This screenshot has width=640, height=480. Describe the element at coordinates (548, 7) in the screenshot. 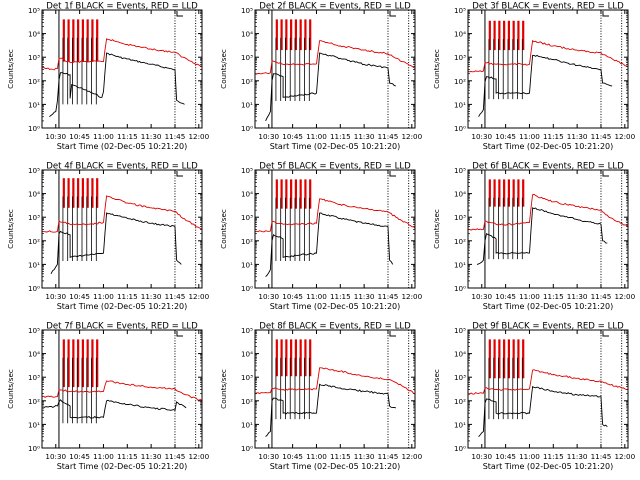

I see `panel-title: Det 3f BLACK = Events, RED = LLD` at that location.